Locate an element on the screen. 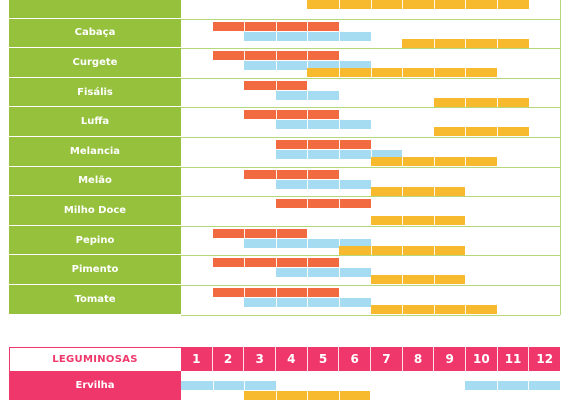  month-3: 3 is located at coordinates (259, 359).